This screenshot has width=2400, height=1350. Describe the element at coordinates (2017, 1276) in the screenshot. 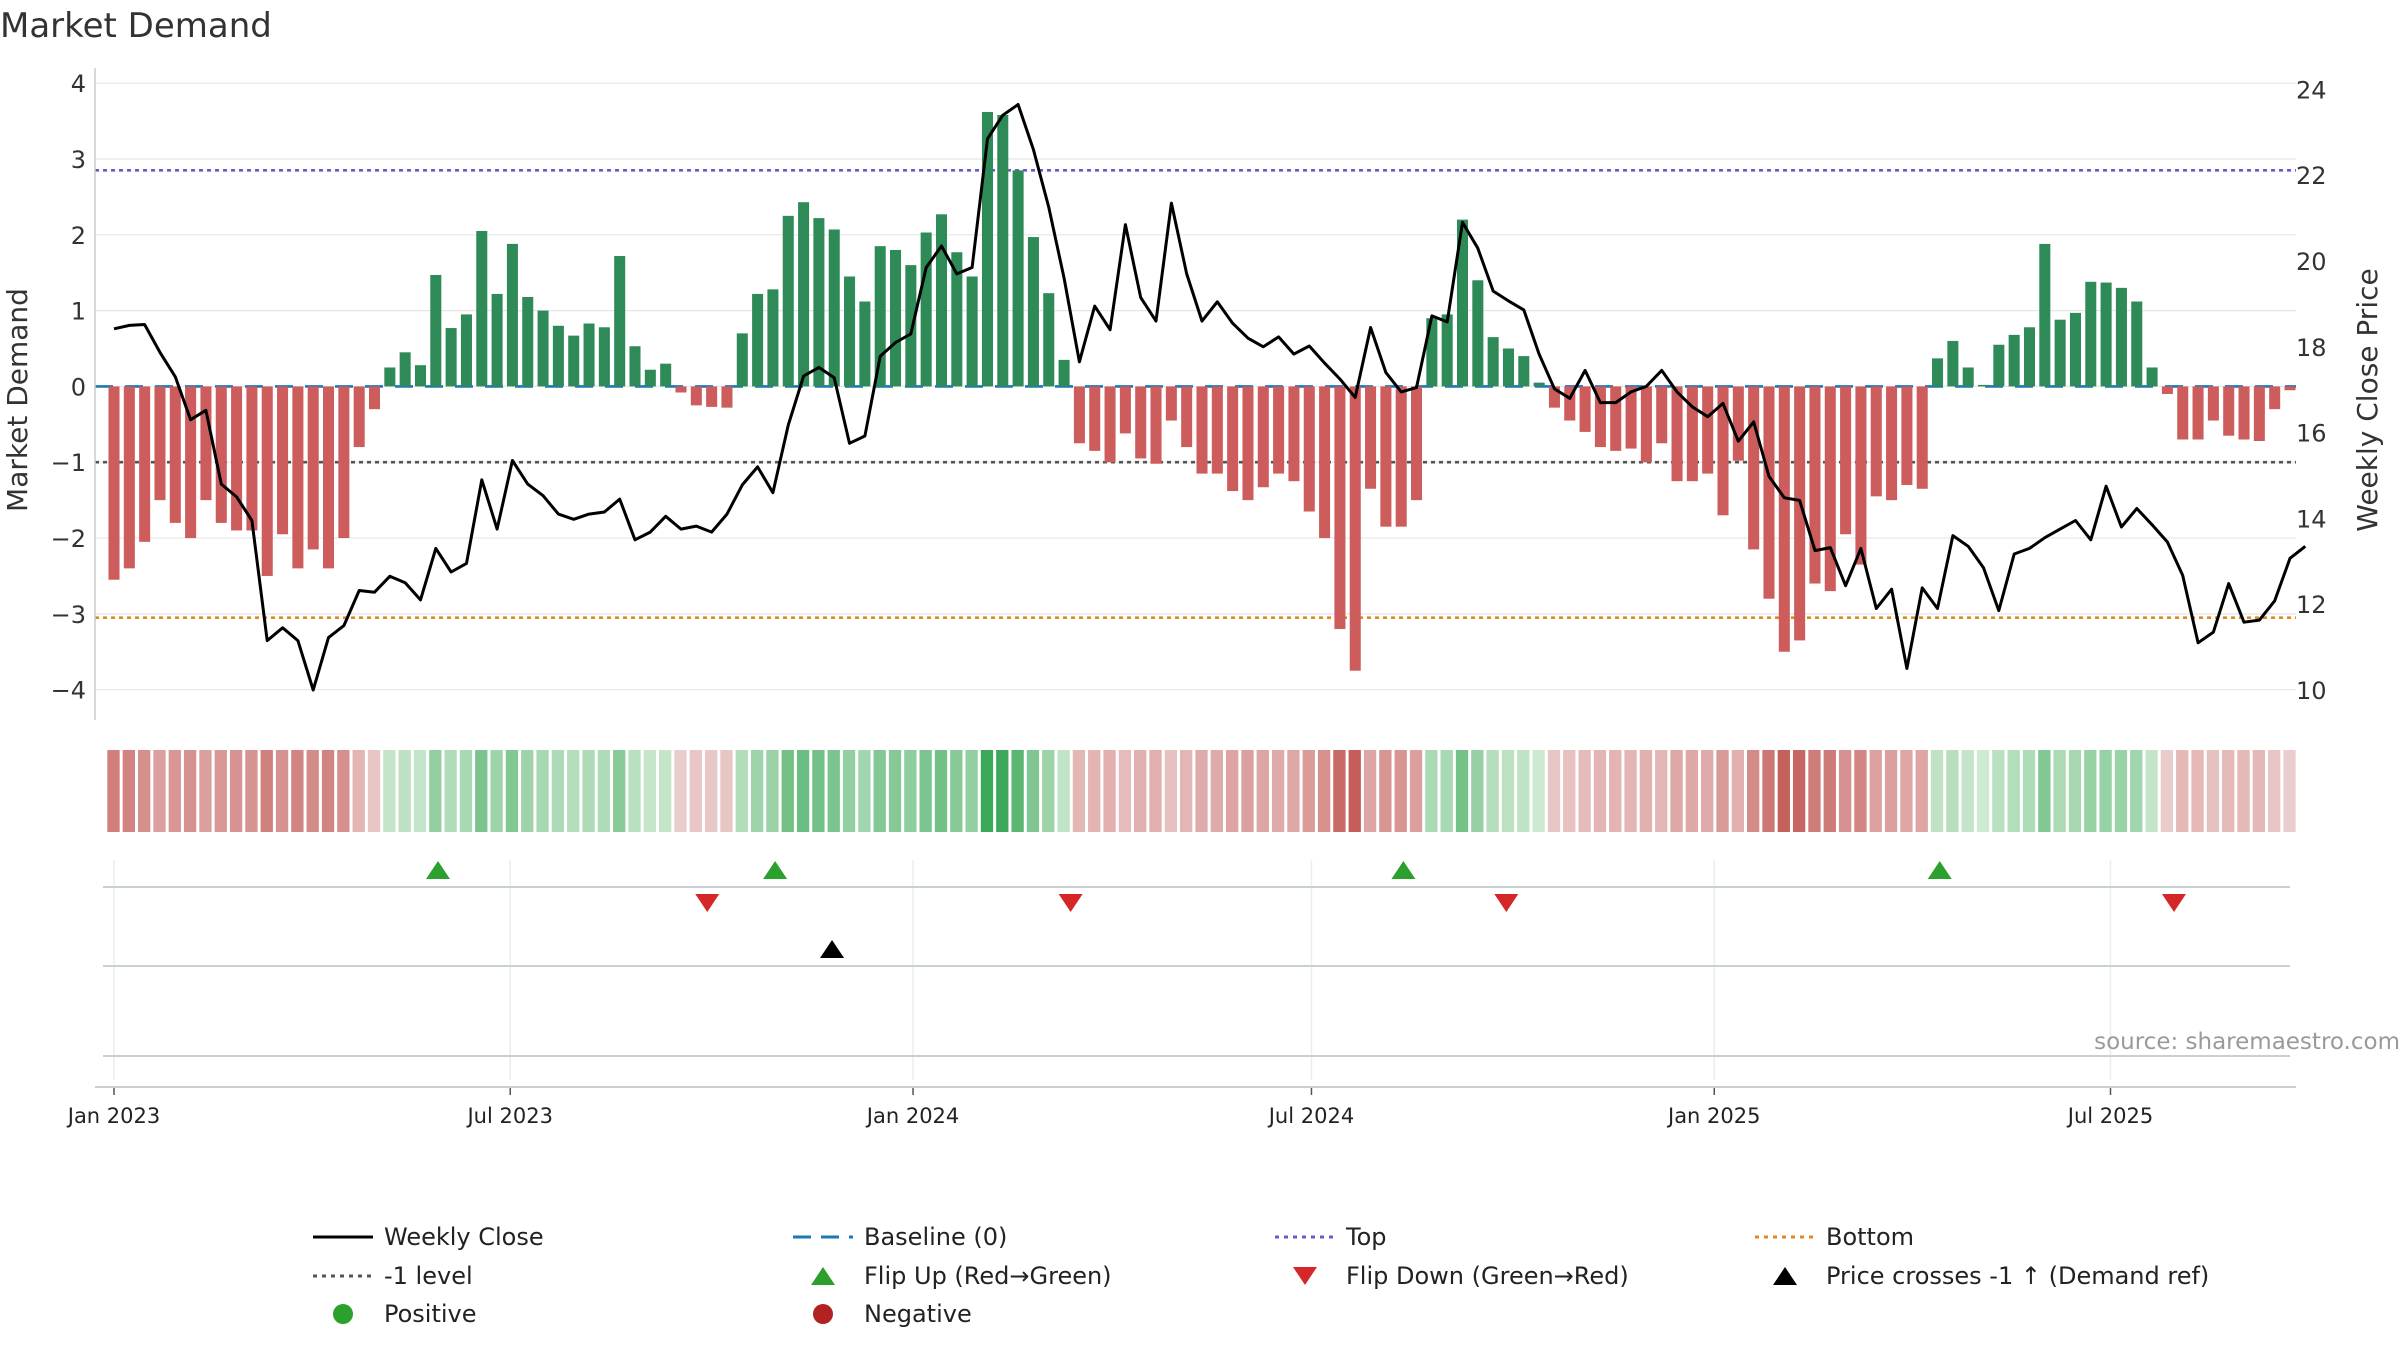

I see `legend-label: Price crosses -1 ↑ (Demand ref)` at that location.